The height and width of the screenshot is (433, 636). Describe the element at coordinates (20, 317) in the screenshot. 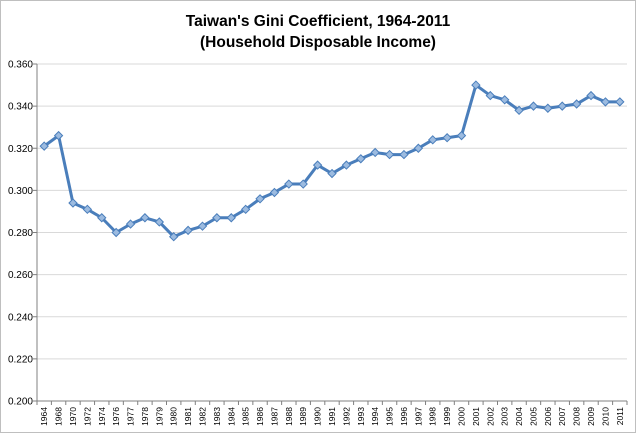

I see `y-tick-label: 0.240` at that location.